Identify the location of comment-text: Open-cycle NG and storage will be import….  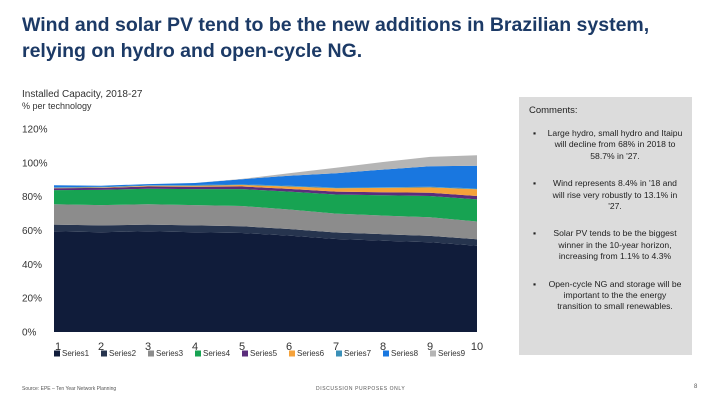
(615, 295).